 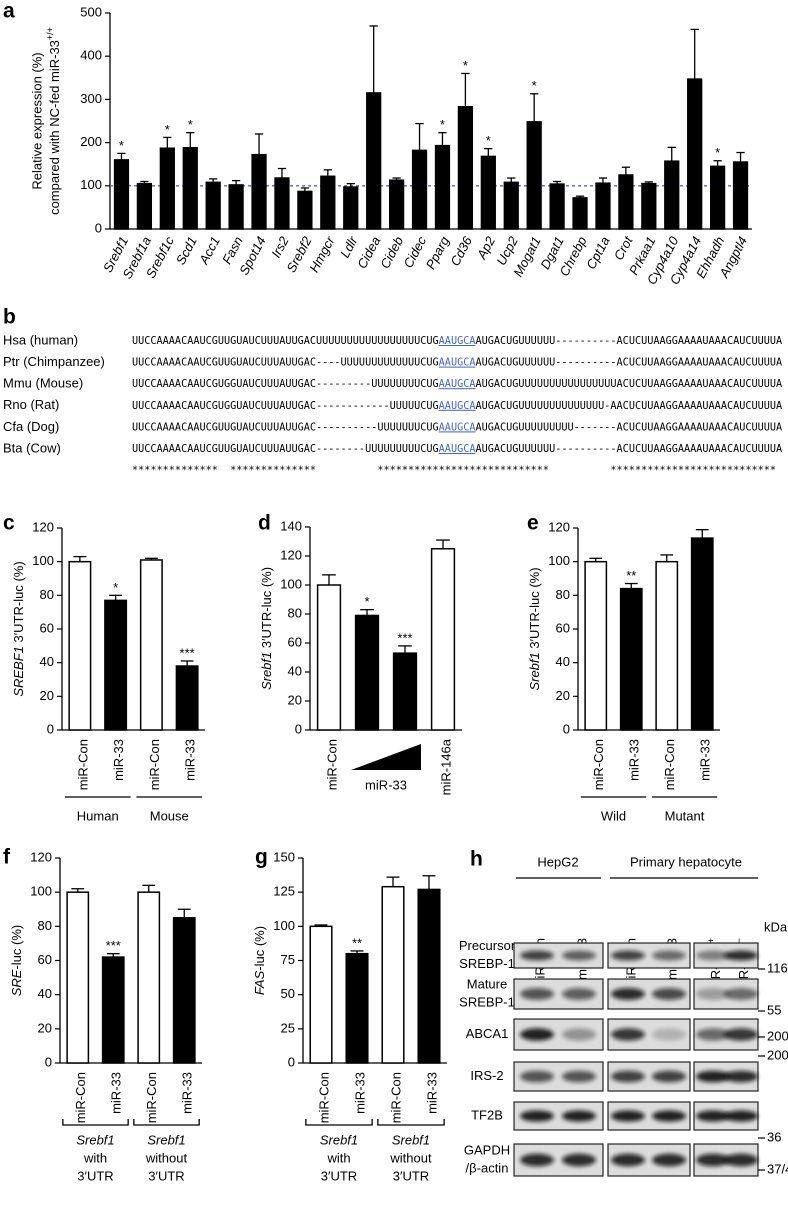 What do you see at coordinates (166, 1122) in the screenshot?
I see `group-bracket` at bounding box center [166, 1122].